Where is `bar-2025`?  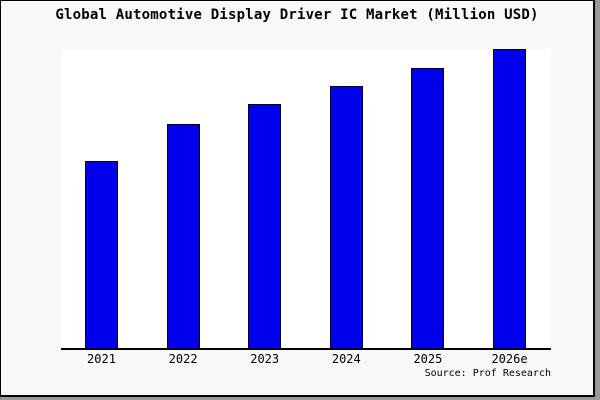 bar-2025 is located at coordinates (428, 208).